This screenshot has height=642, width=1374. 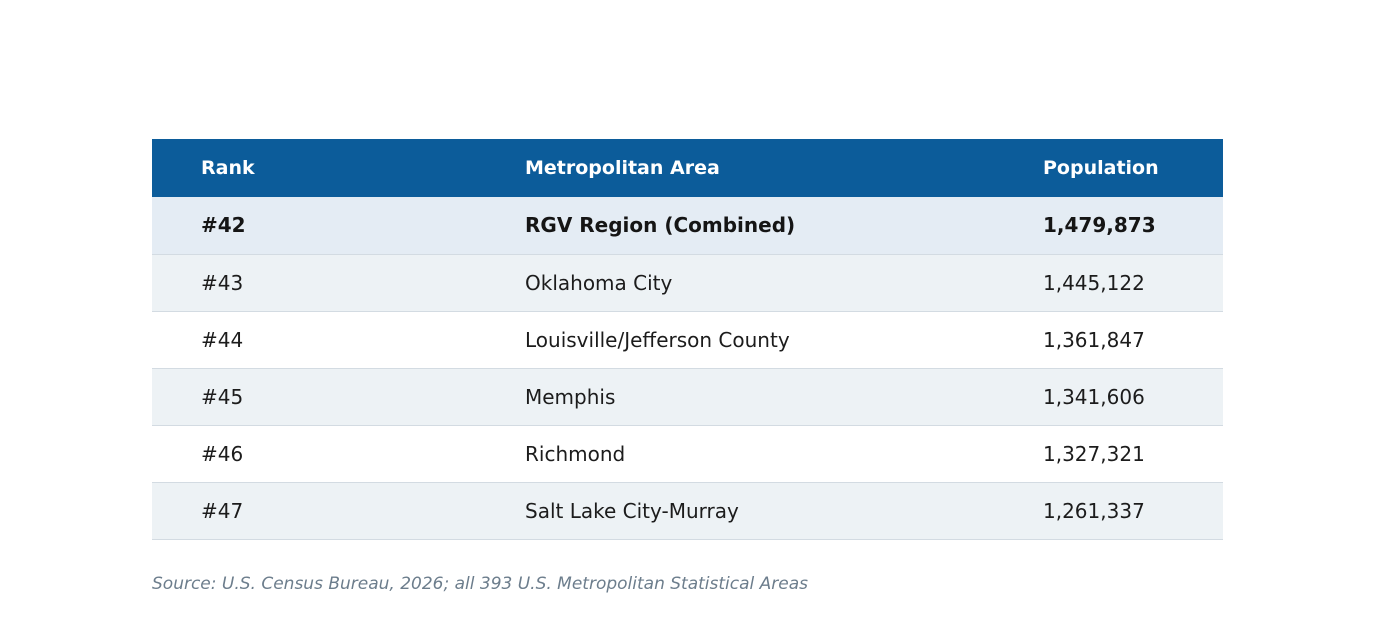 What do you see at coordinates (222, 453) in the screenshot?
I see `cell-rank: #46` at bounding box center [222, 453].